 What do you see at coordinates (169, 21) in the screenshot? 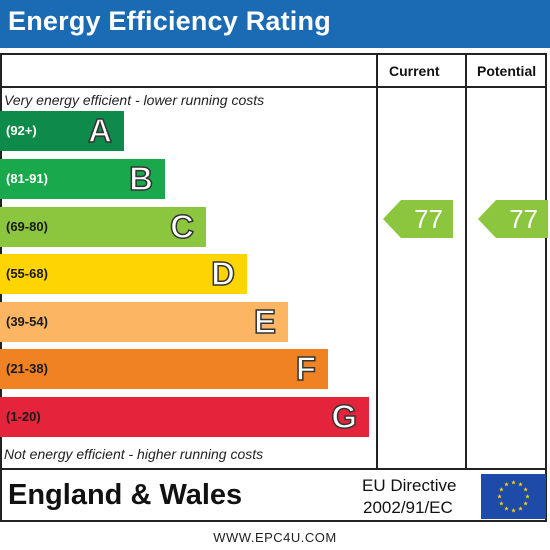
I see `page-title: Energy Efficiency Rating` at bounding box center [169, 21].